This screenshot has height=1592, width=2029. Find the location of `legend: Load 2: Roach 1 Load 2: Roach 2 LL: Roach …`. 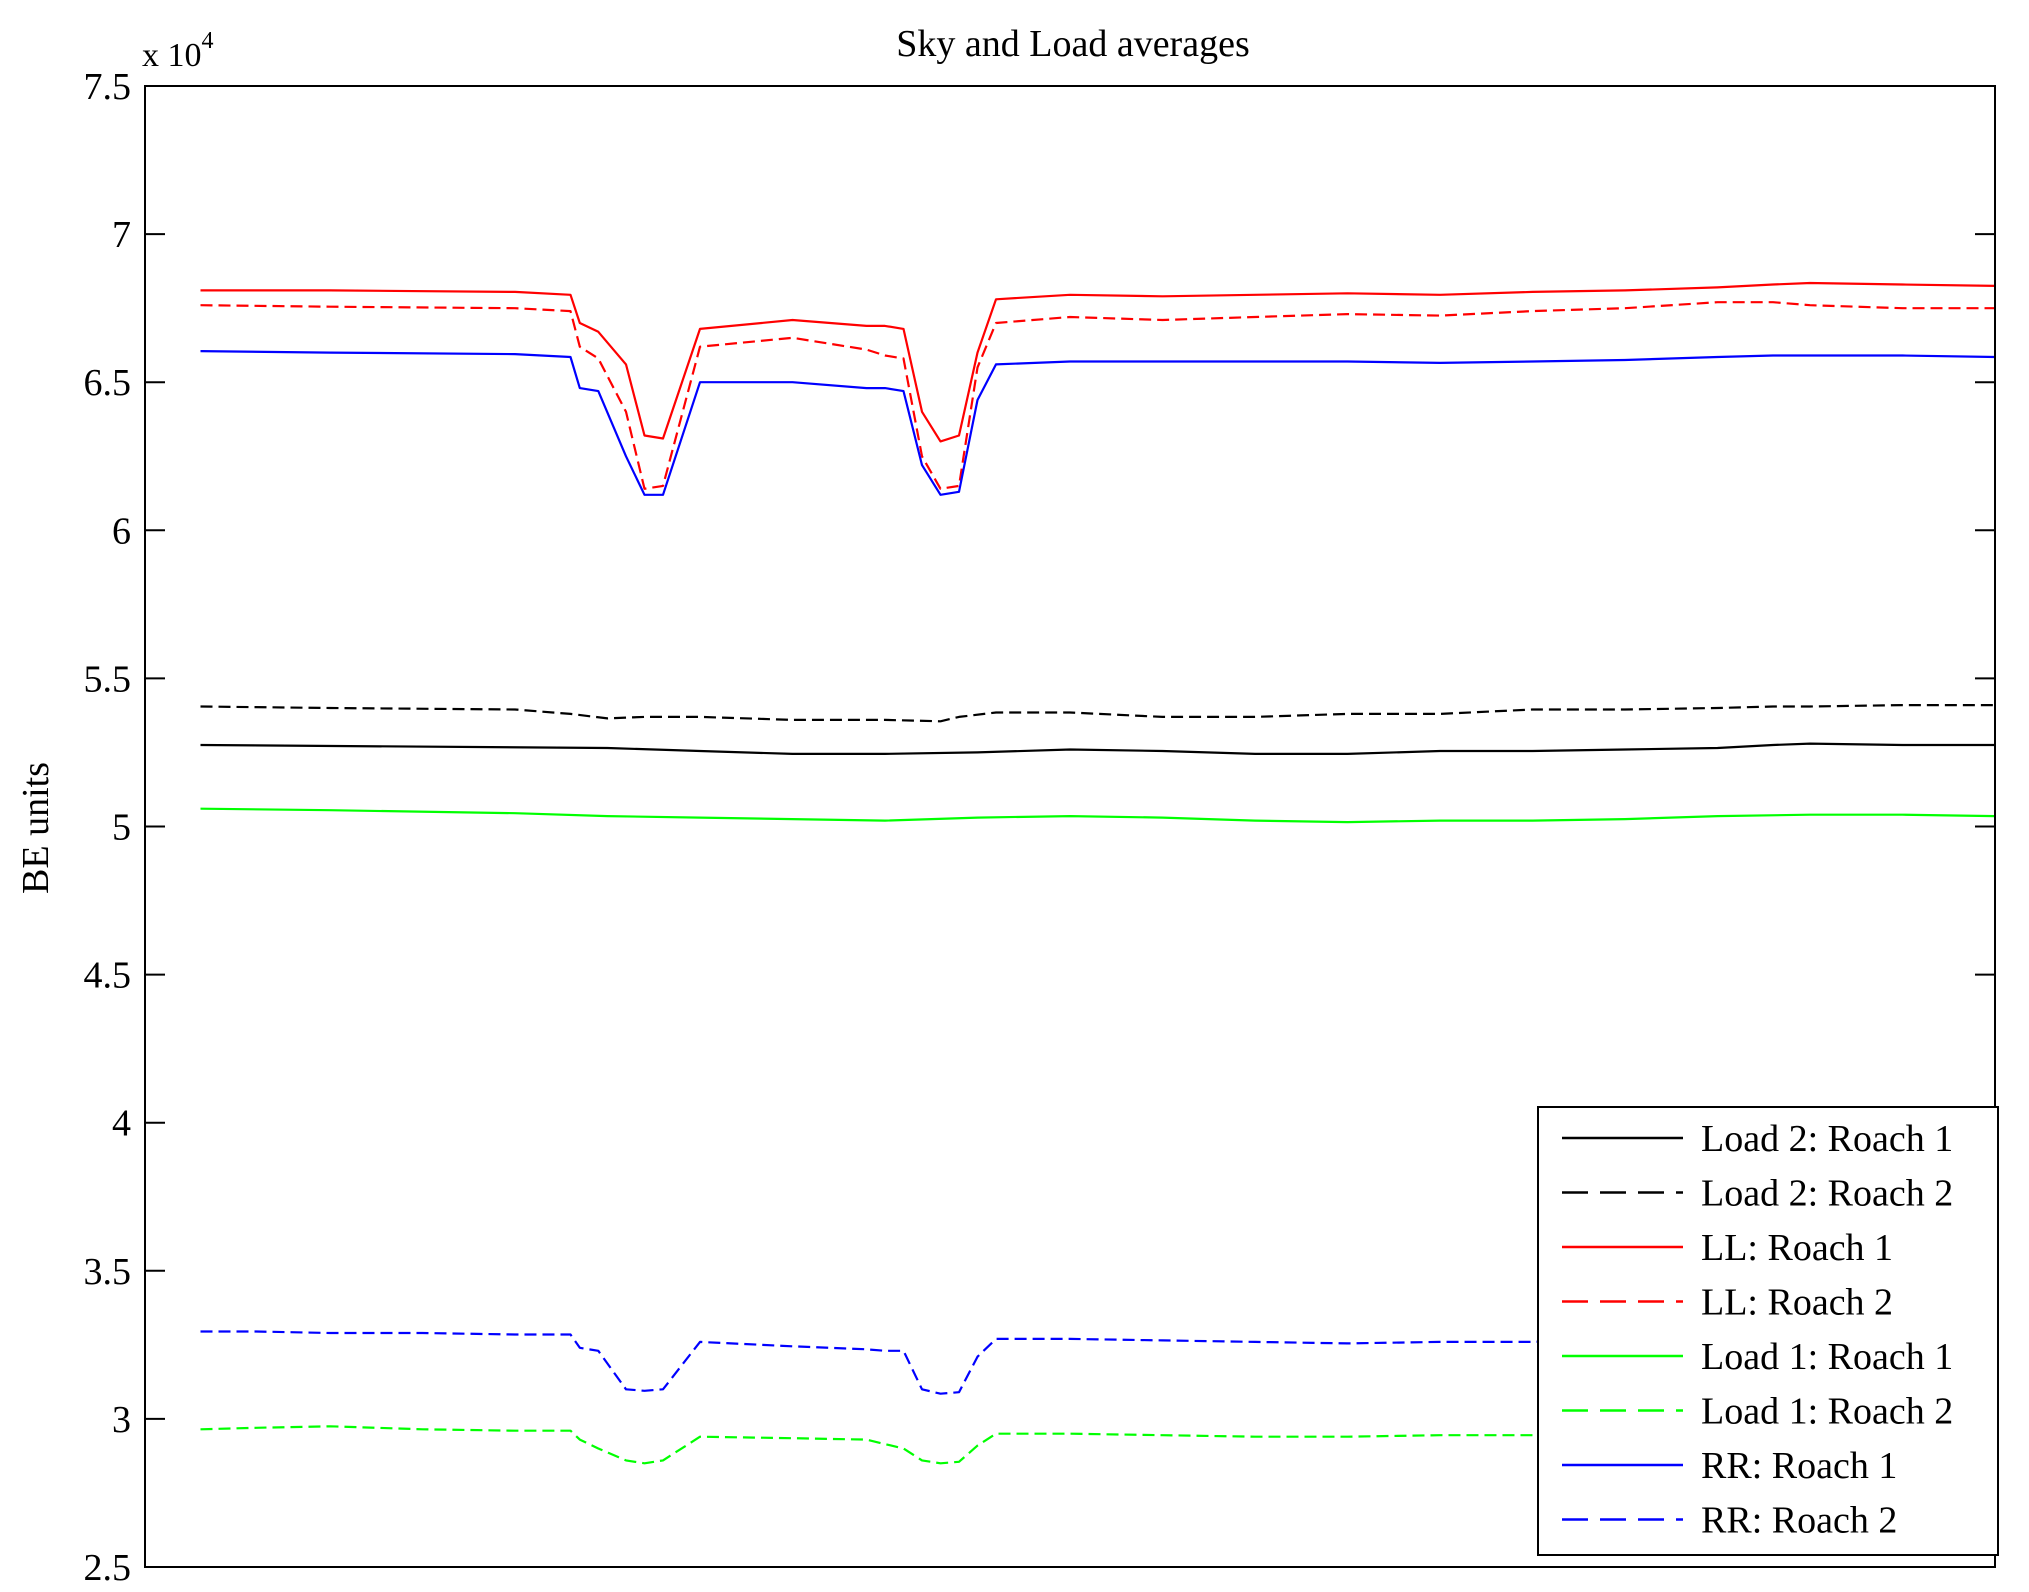

legend: Load 2: Roach 1 Load 2: Roach 2 LL: Roach … is located at coordinates (1768, 1331).